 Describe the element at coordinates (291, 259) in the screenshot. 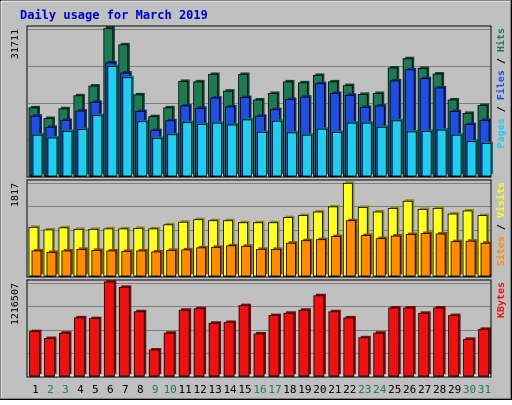

I see `bar-sites-day-18-face` at that location.